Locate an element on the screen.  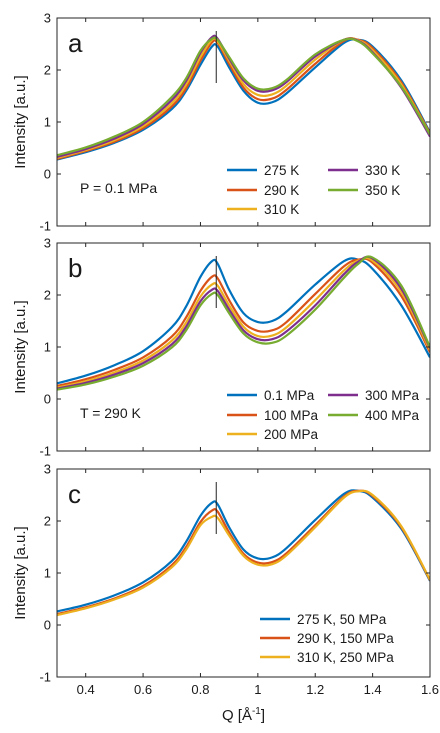
x-tick-label: 1.4 is located at coordinates (373, 689).